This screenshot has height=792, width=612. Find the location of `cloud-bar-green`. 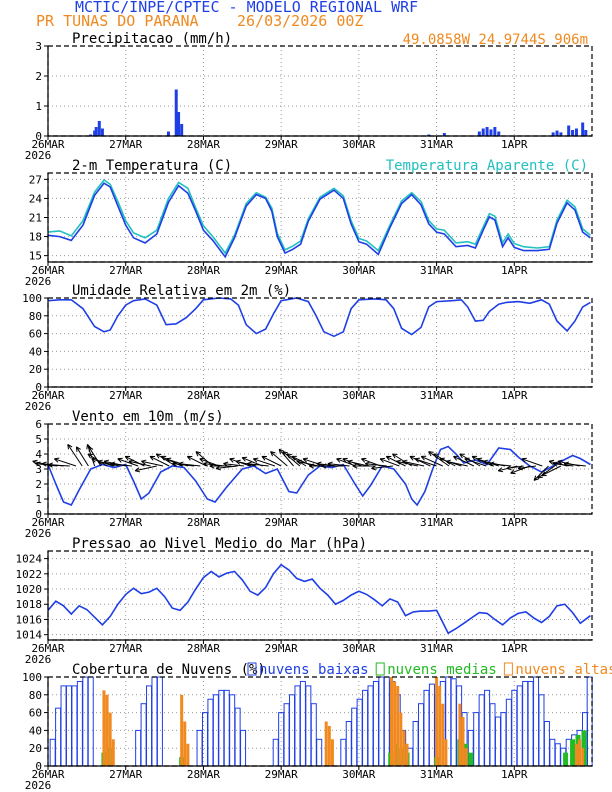

cloud-bar-green is located at coordinates (396, 754).